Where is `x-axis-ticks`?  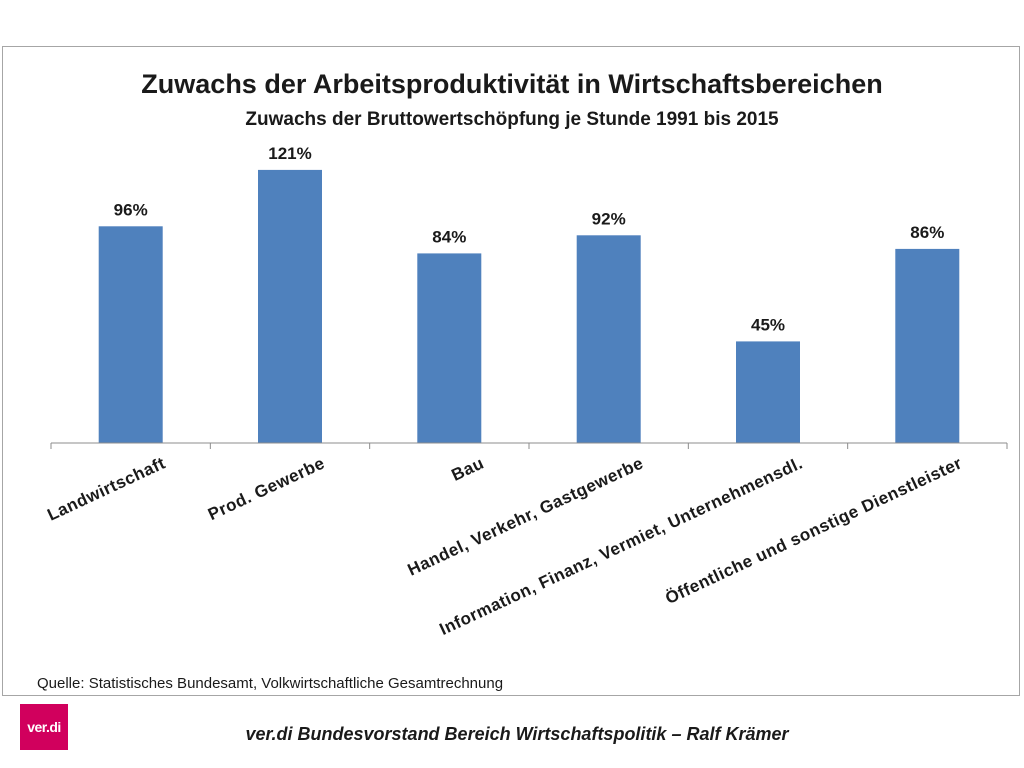
x-axis-ticks is located at coordinates (529, 446).